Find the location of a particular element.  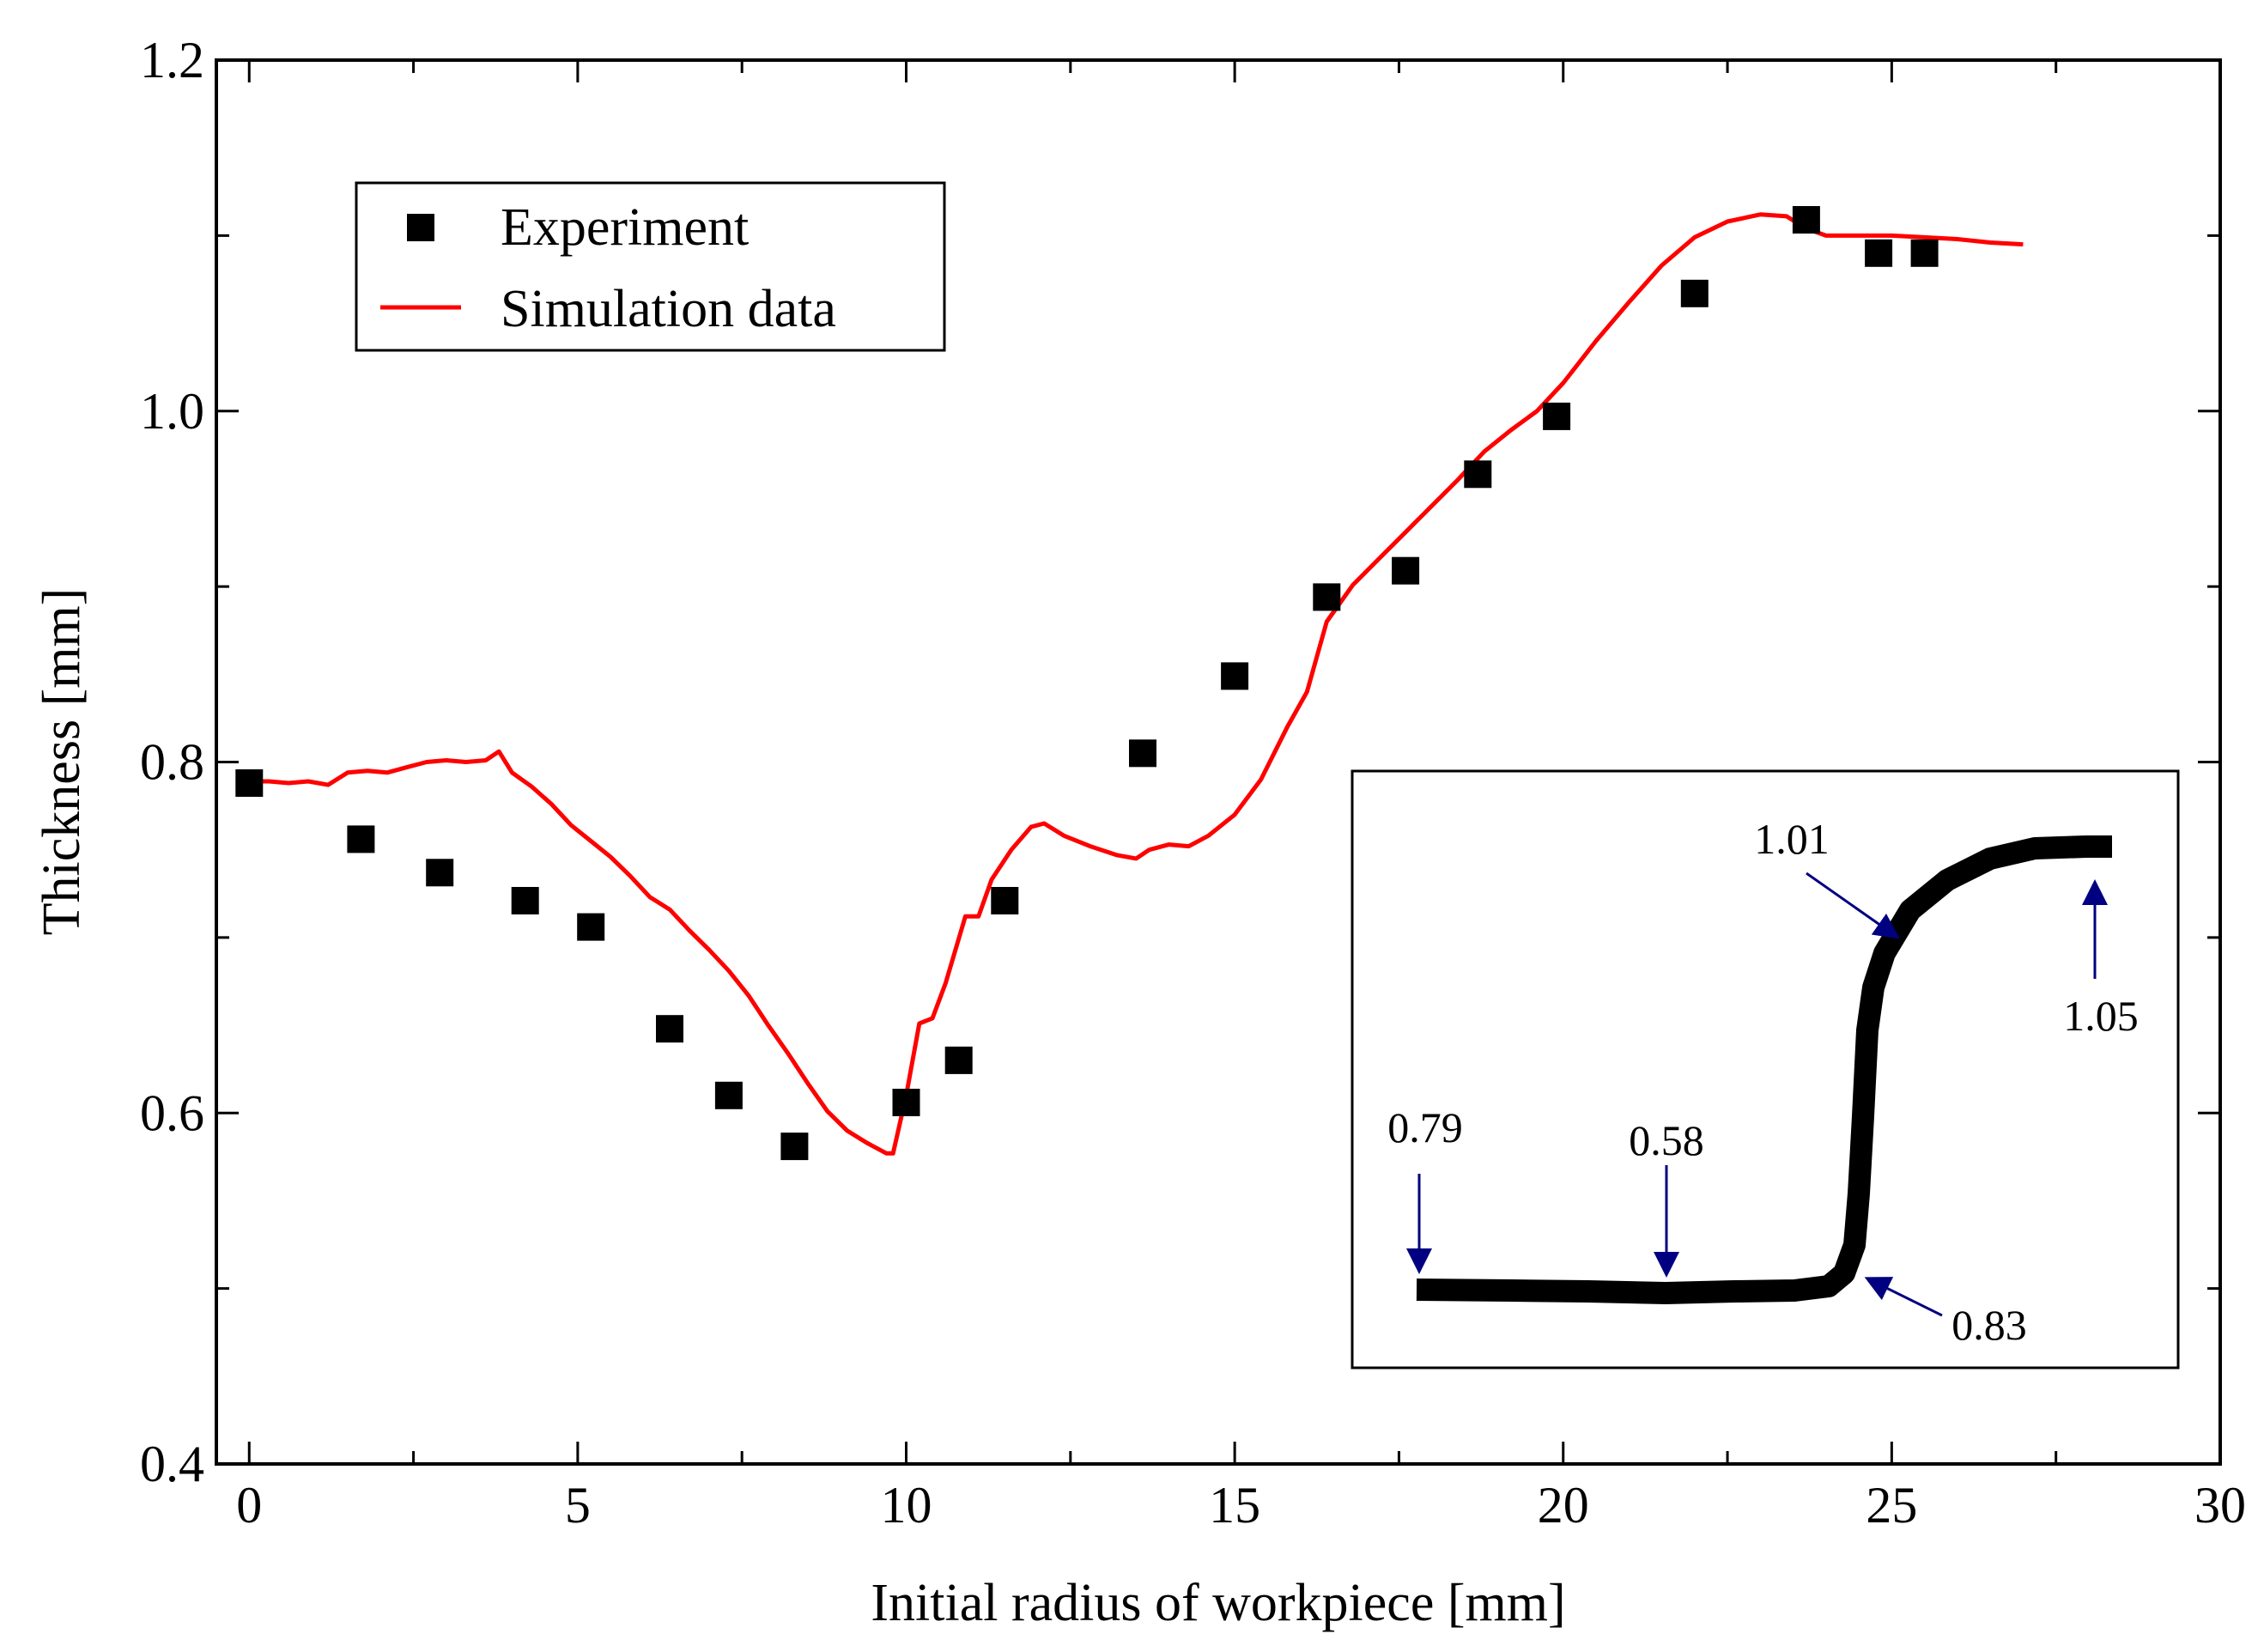

inset-profile: 0.79 0.58 0.83 1.01 1.05 is located at coordinates (1765, 1069).